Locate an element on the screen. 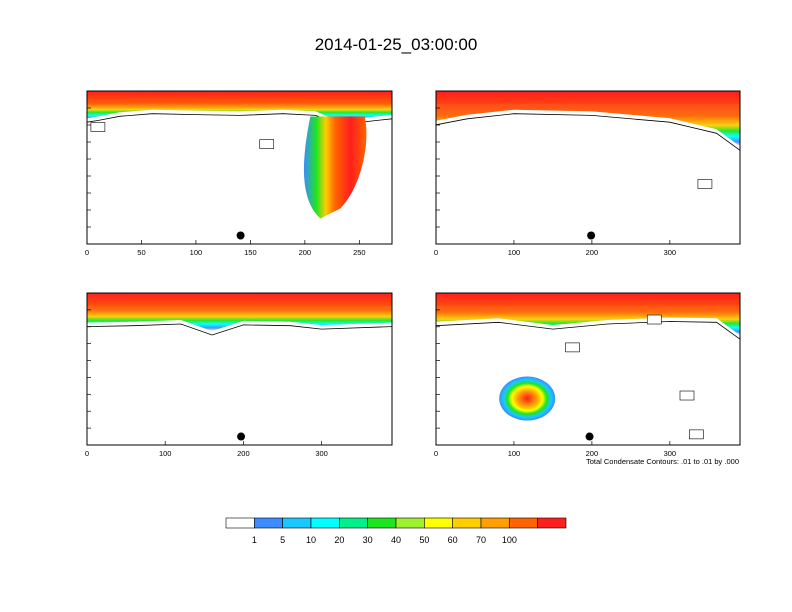  colorbar-label: 70 is located at coordinates (481, 540).